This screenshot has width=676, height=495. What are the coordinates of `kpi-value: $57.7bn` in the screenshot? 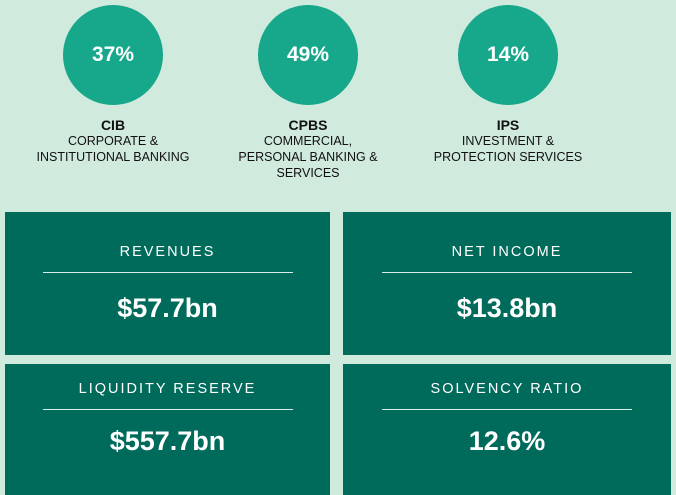 It's located at (167, 308).